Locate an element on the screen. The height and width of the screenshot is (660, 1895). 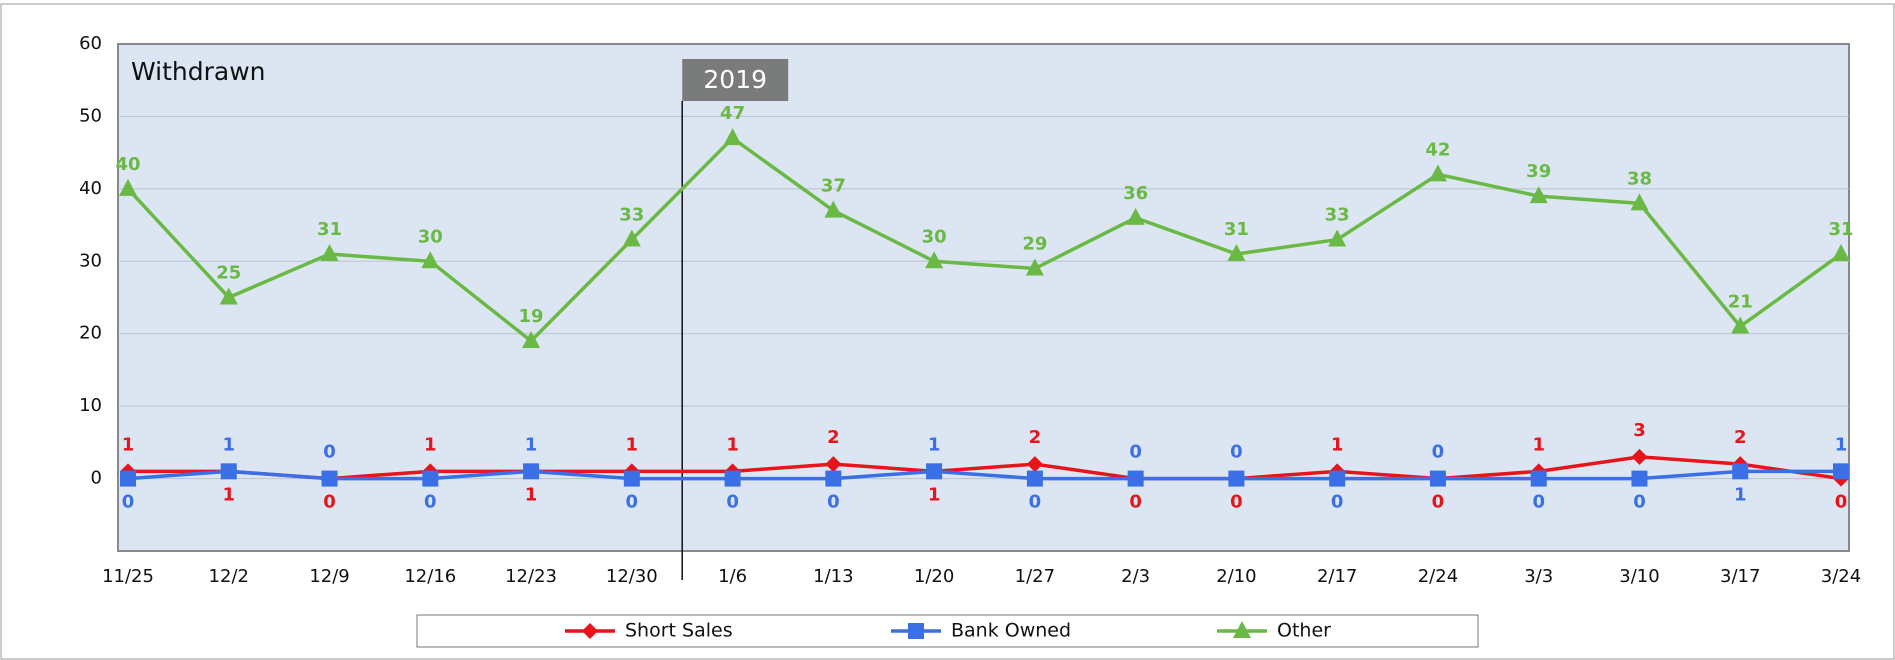
x-tick-label: 2/3 is located at coordinates (1135, 576).